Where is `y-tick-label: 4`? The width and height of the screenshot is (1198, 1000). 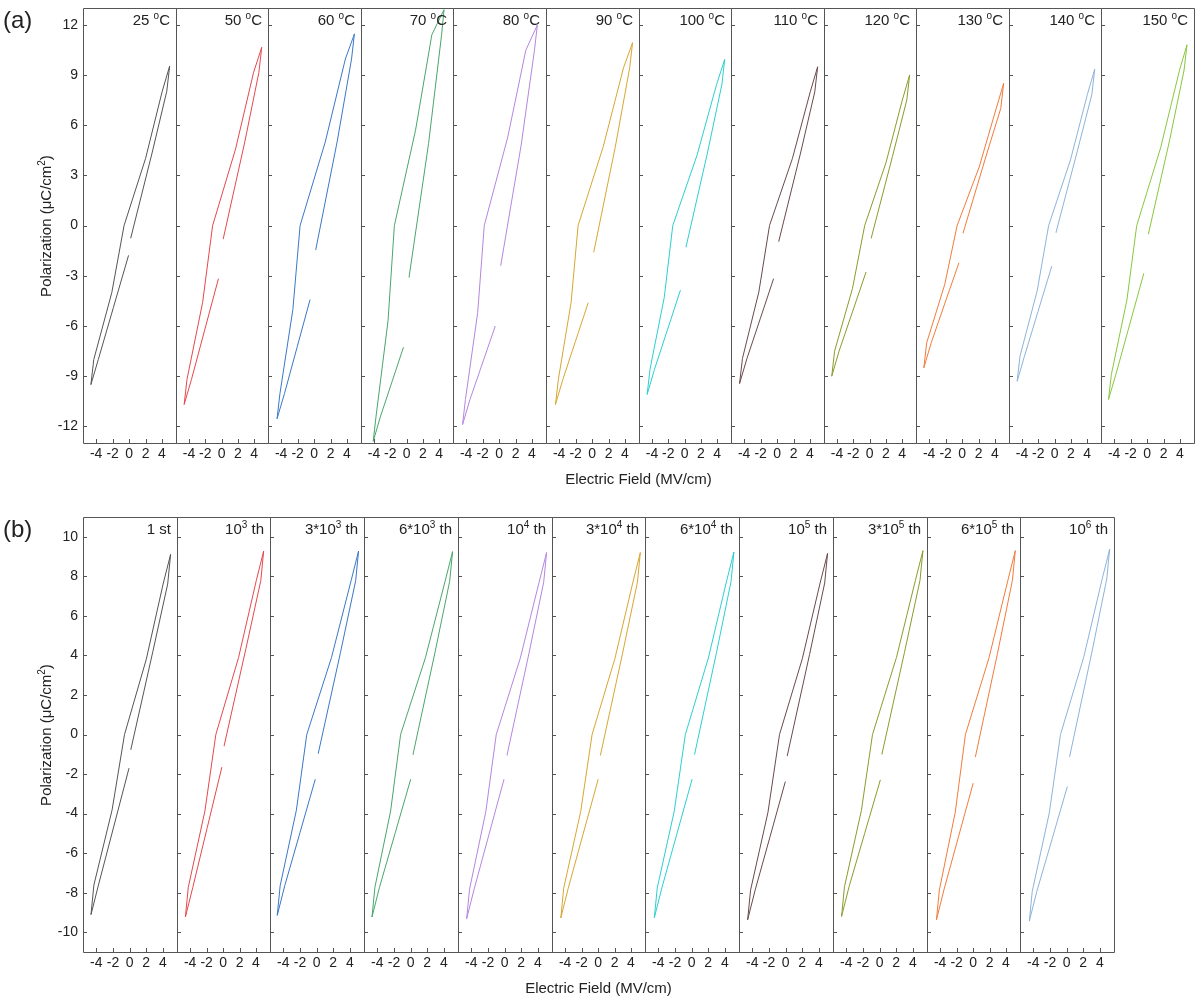 y-tick-label: 4 is located at coordinates (74, 654).